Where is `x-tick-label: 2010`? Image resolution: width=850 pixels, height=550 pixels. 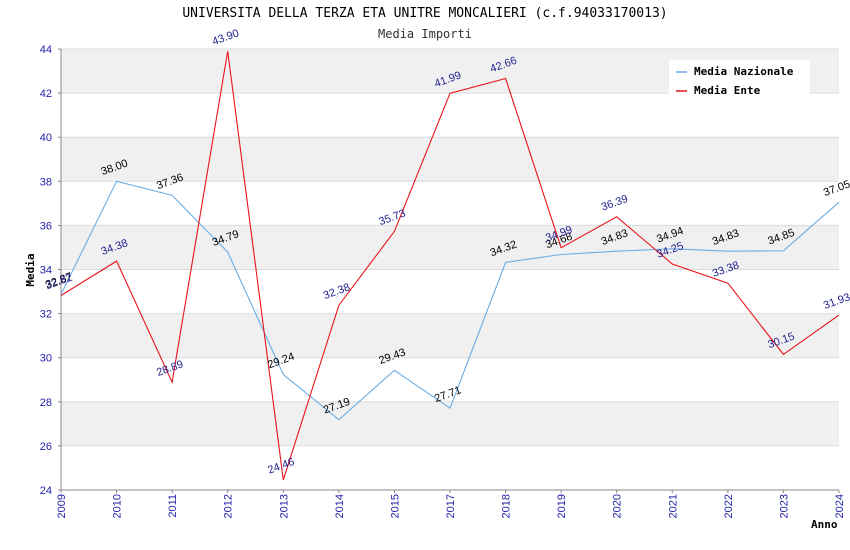 x-tick-label: 2010 is located at coordinates (118, 506).